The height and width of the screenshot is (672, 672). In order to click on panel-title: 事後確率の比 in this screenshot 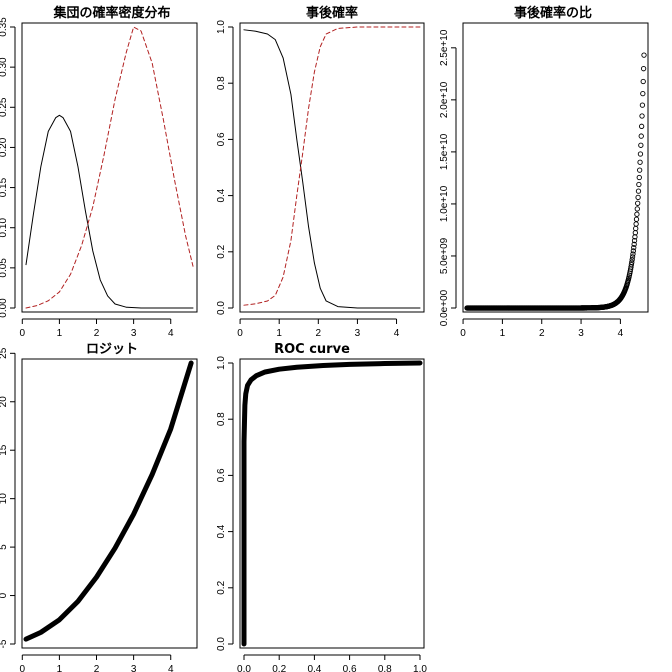, I will do `click(553, 13)`.